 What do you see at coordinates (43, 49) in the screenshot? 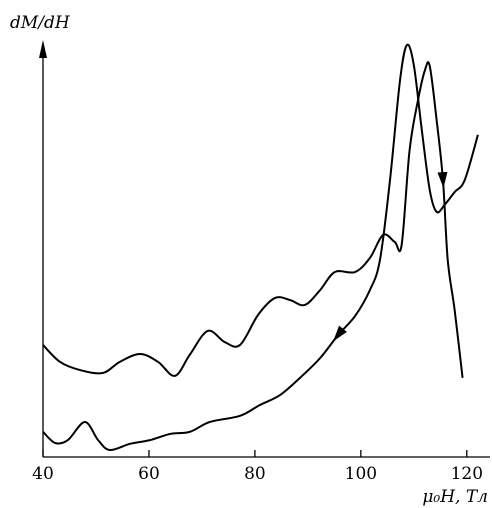
I see `y-axis-arrow` at bounding box center [43, 49].